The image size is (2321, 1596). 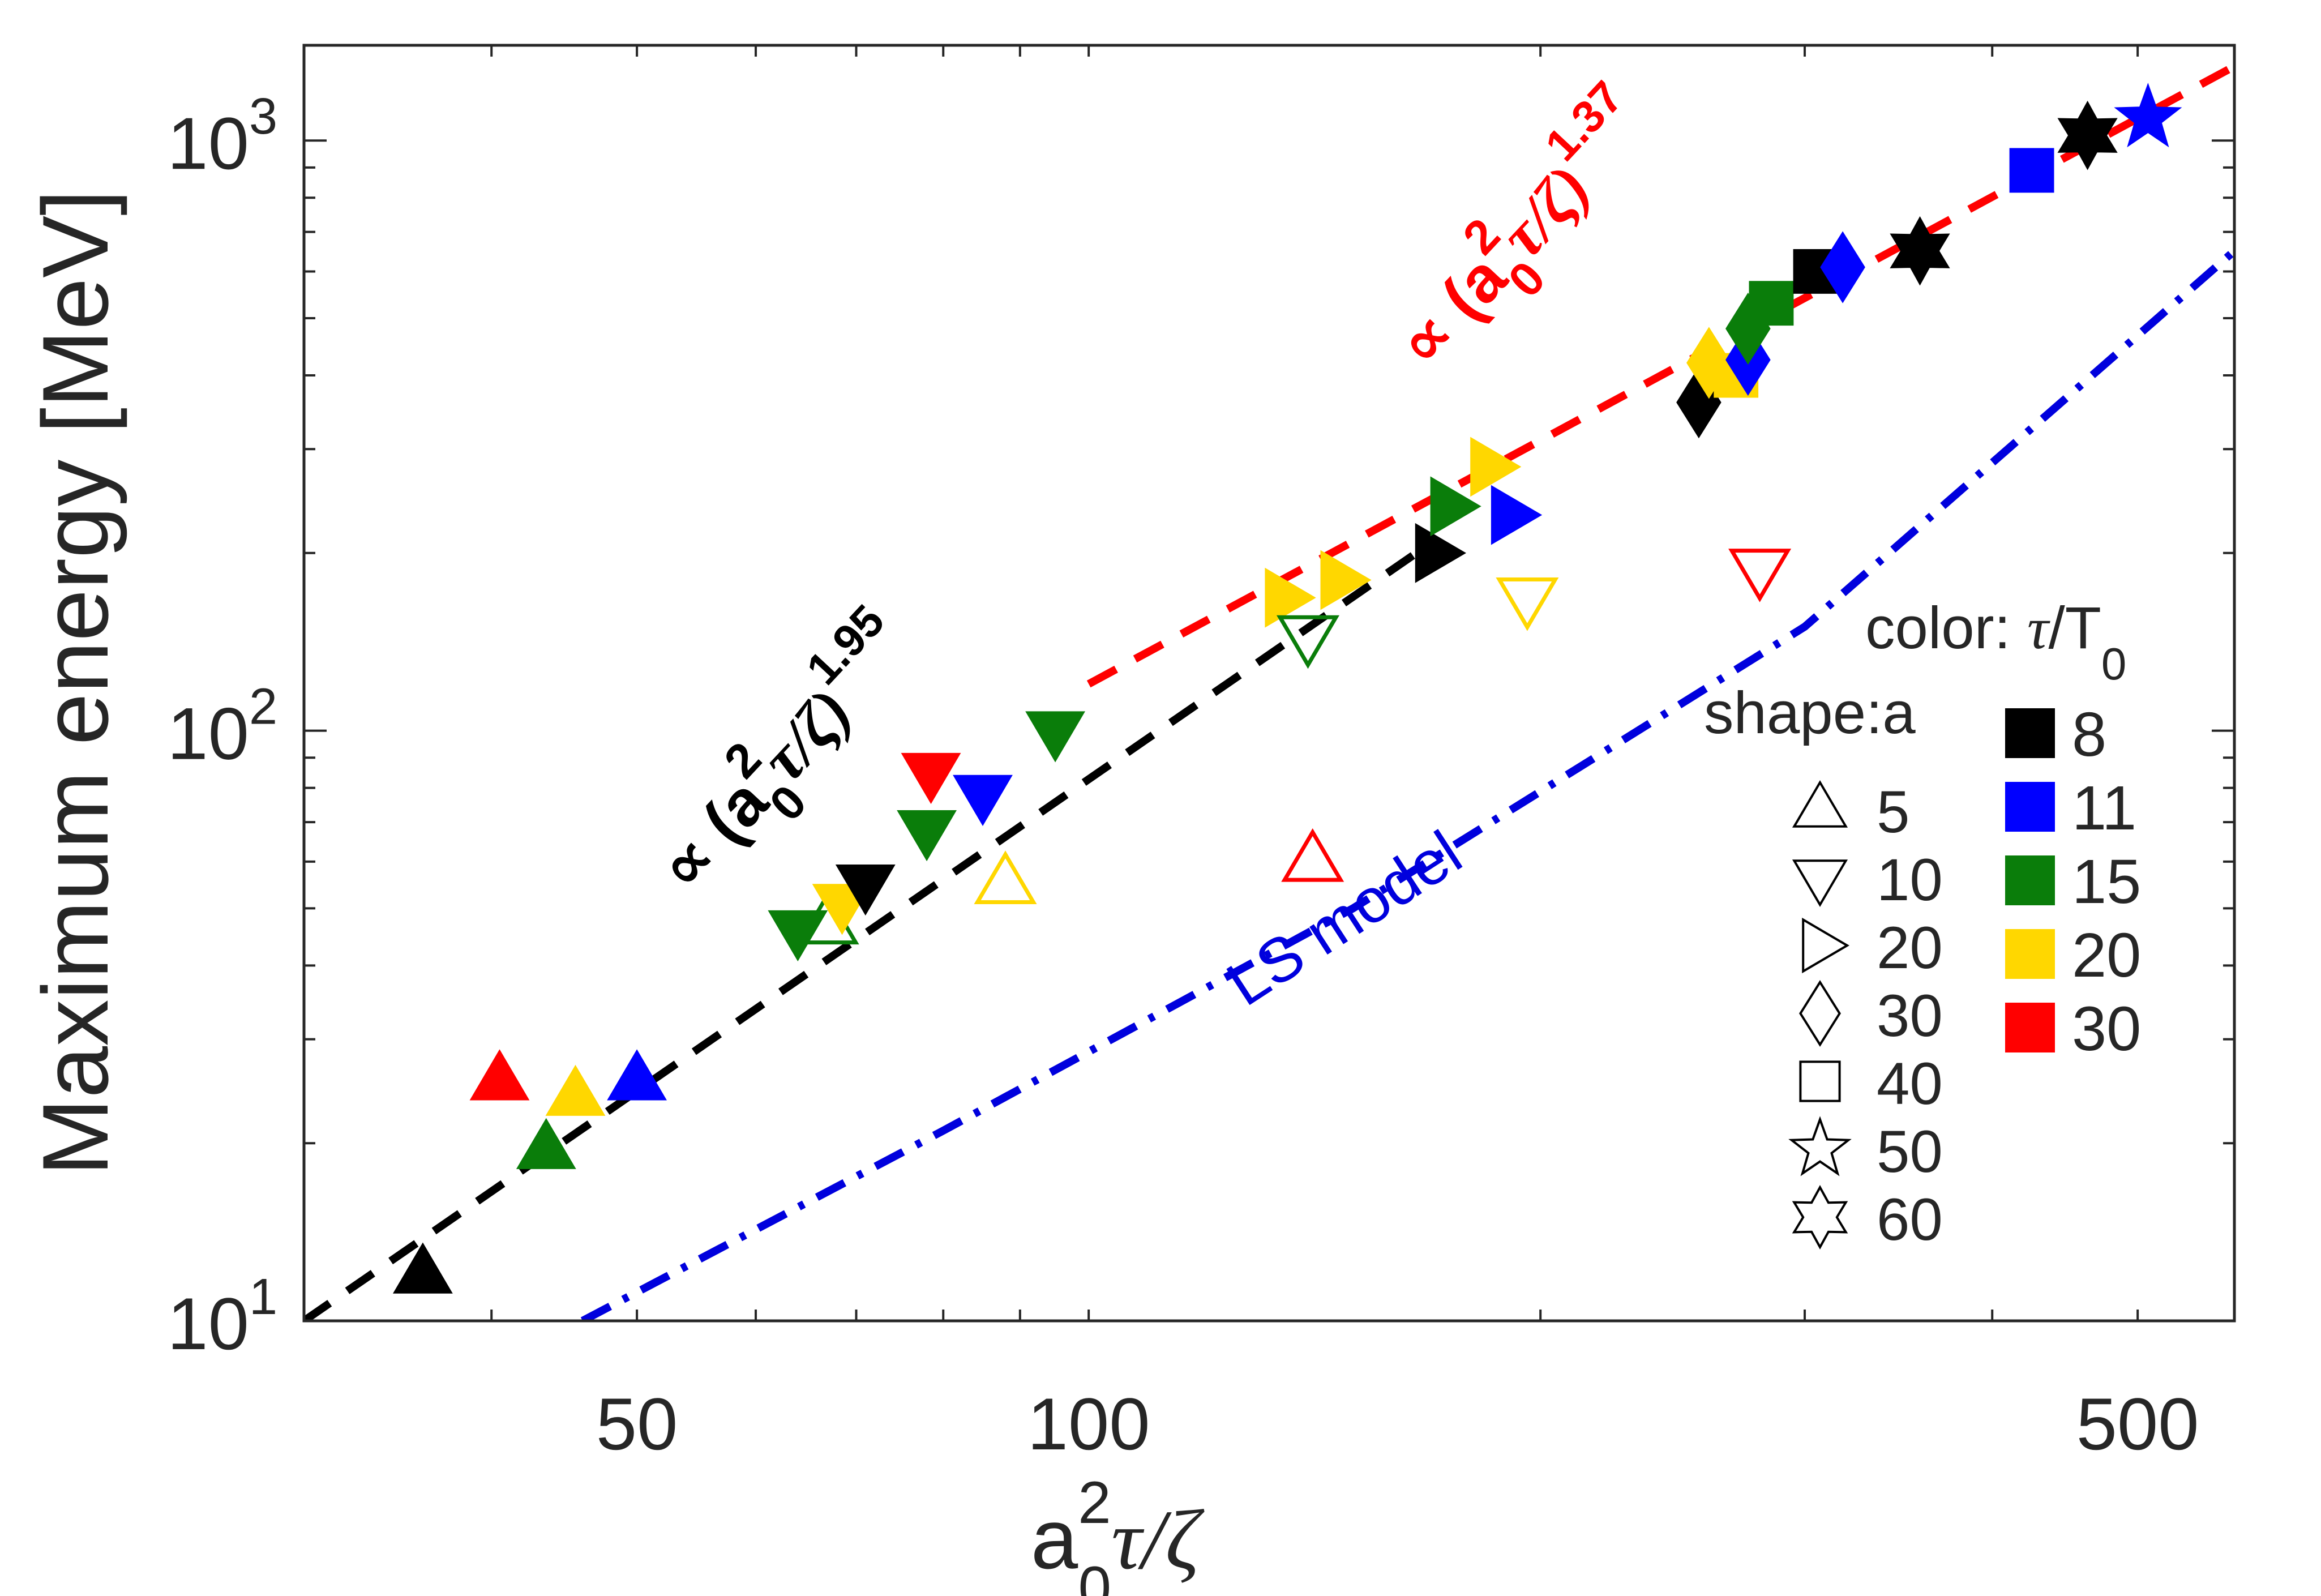 What do you see at coordinates (75, 683) in the screenshot?
I see `y-axis-label: Maximum energy [MeV]` at bounding box center [75, 683].